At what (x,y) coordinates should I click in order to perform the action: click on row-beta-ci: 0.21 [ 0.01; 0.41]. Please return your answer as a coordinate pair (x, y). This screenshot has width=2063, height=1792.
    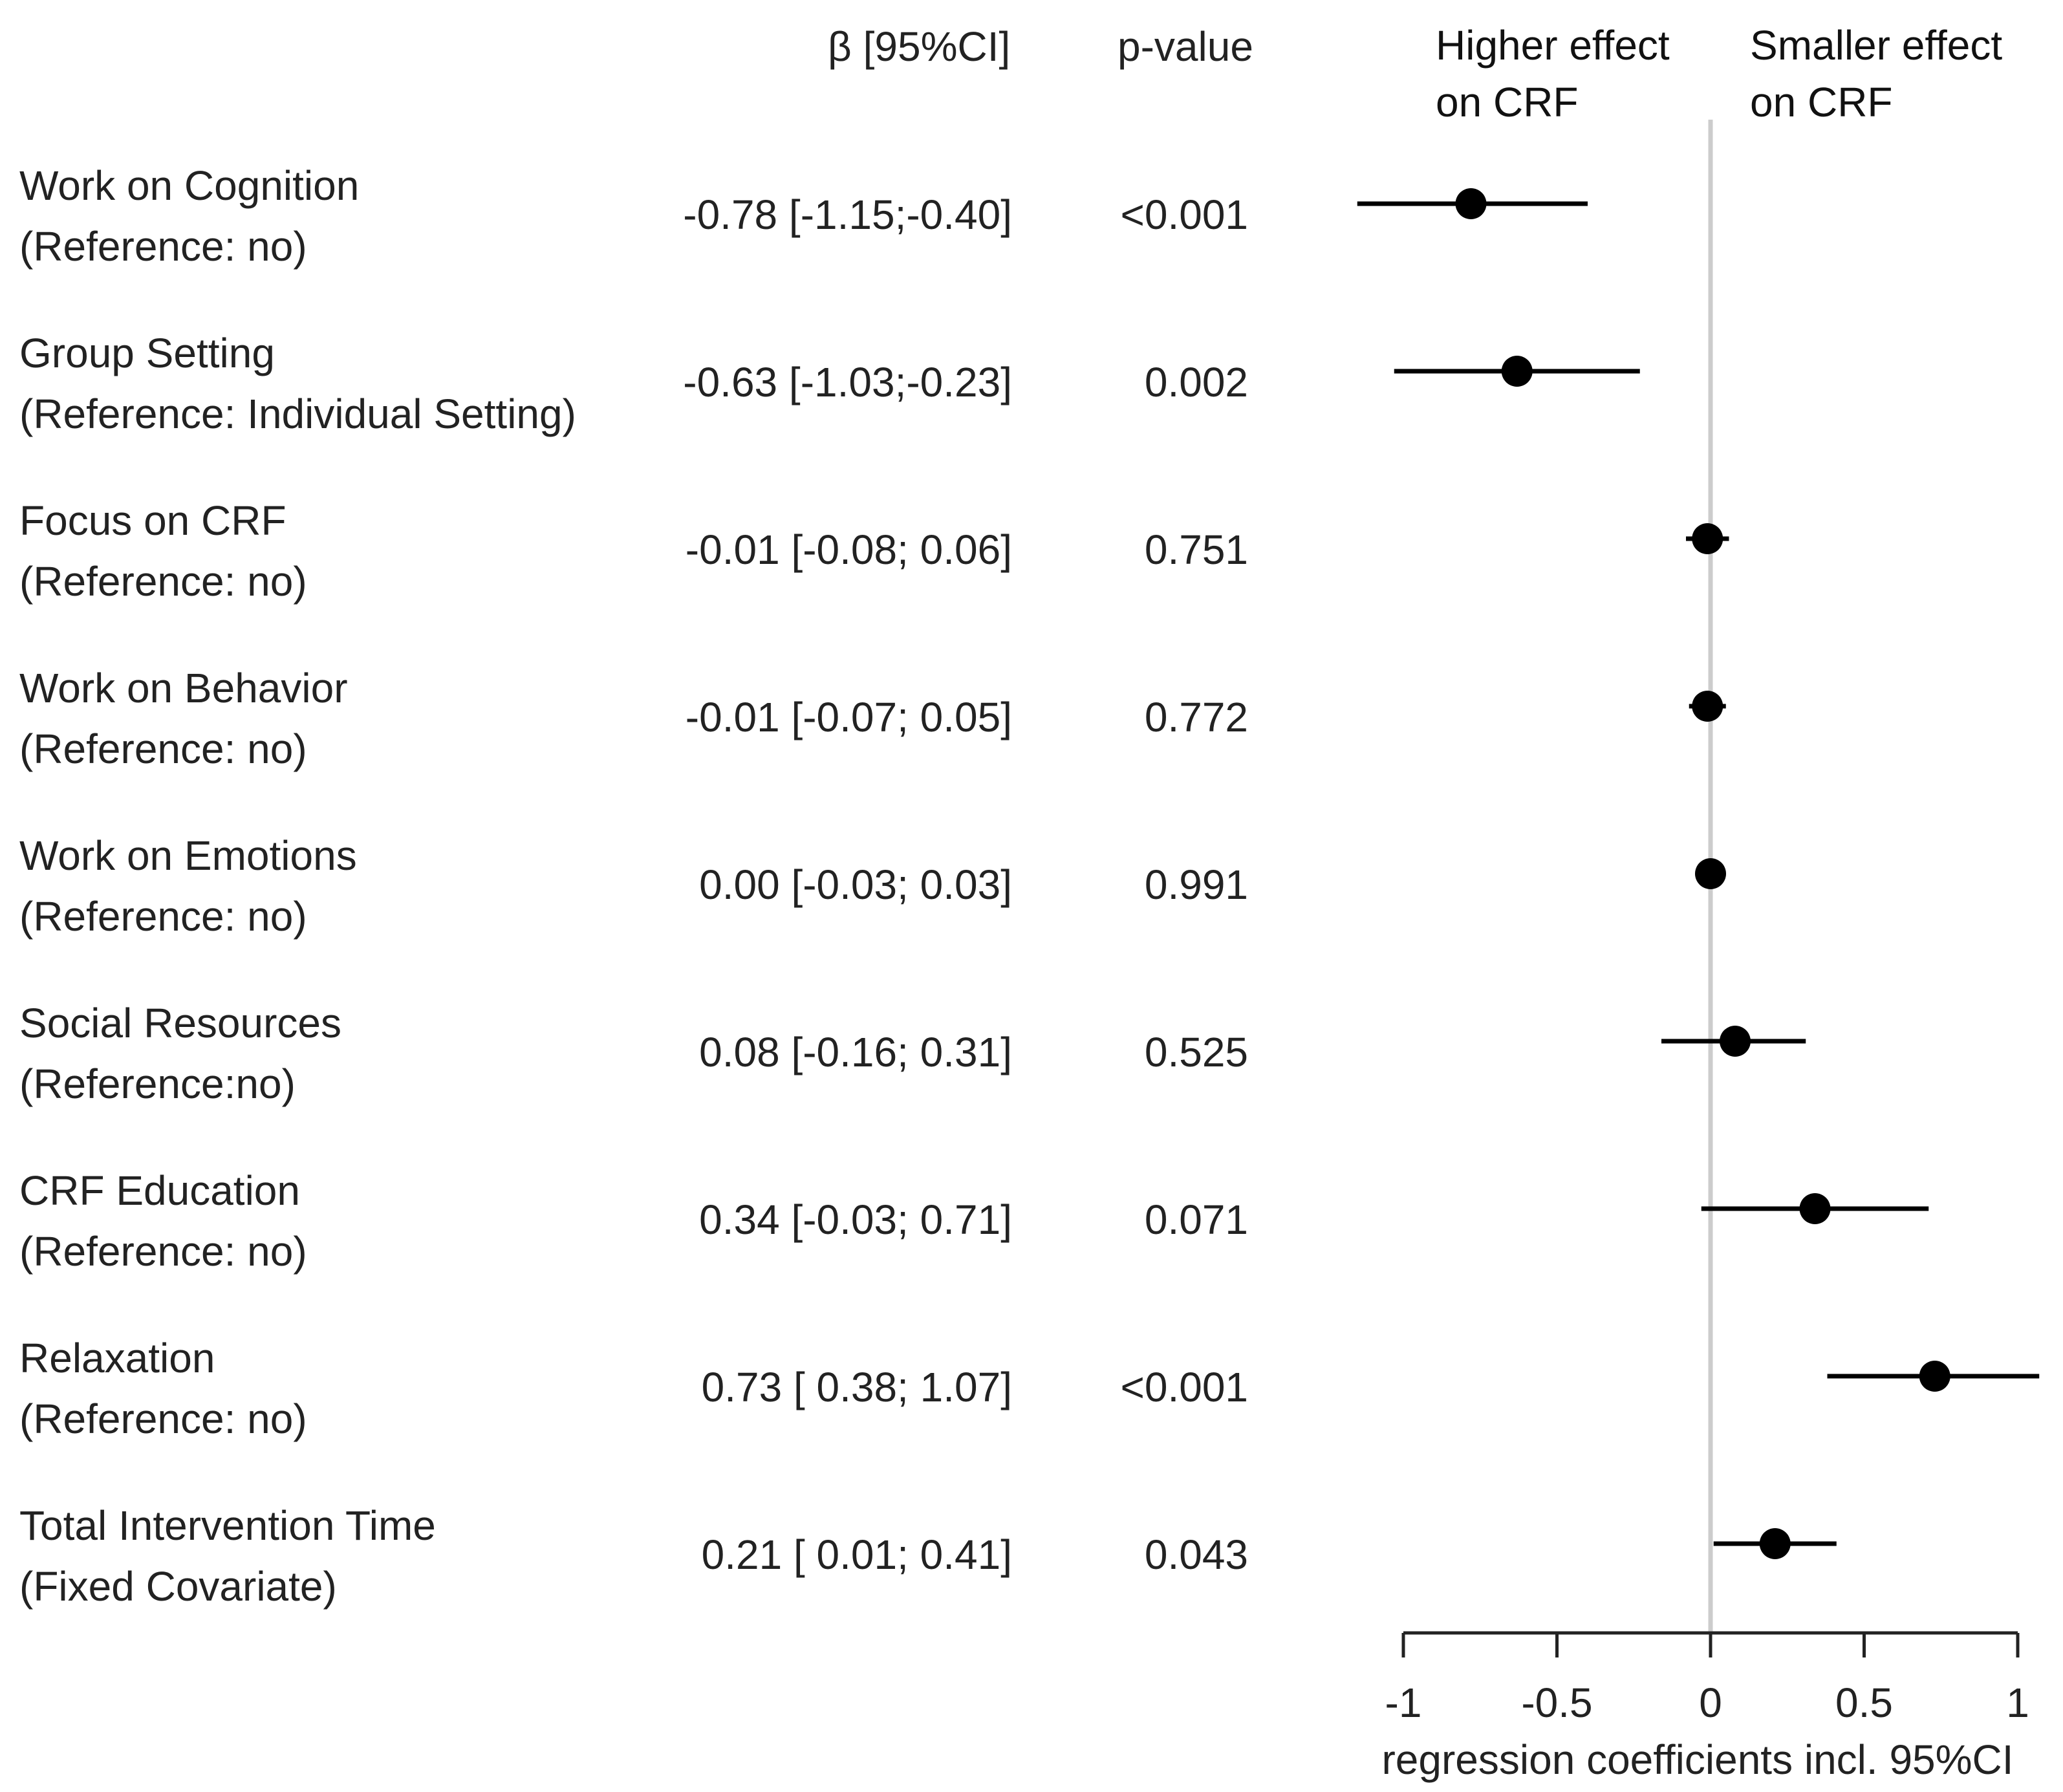
    Looking at the image, I should click on (856, 1554).